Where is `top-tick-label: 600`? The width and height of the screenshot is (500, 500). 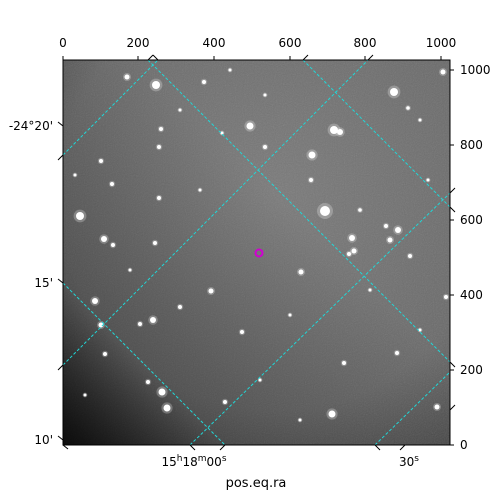 top-tick-label: 600 is located at coordinates (290, 43).